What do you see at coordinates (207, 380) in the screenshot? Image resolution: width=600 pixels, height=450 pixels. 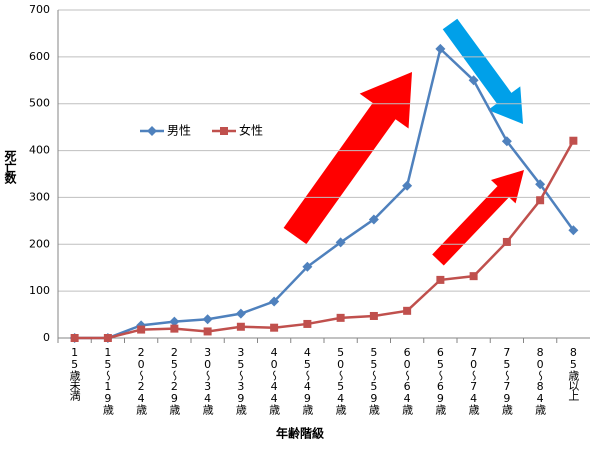 I see `x-tick-label: 30〜34歳` at bounding box center [207, 380].